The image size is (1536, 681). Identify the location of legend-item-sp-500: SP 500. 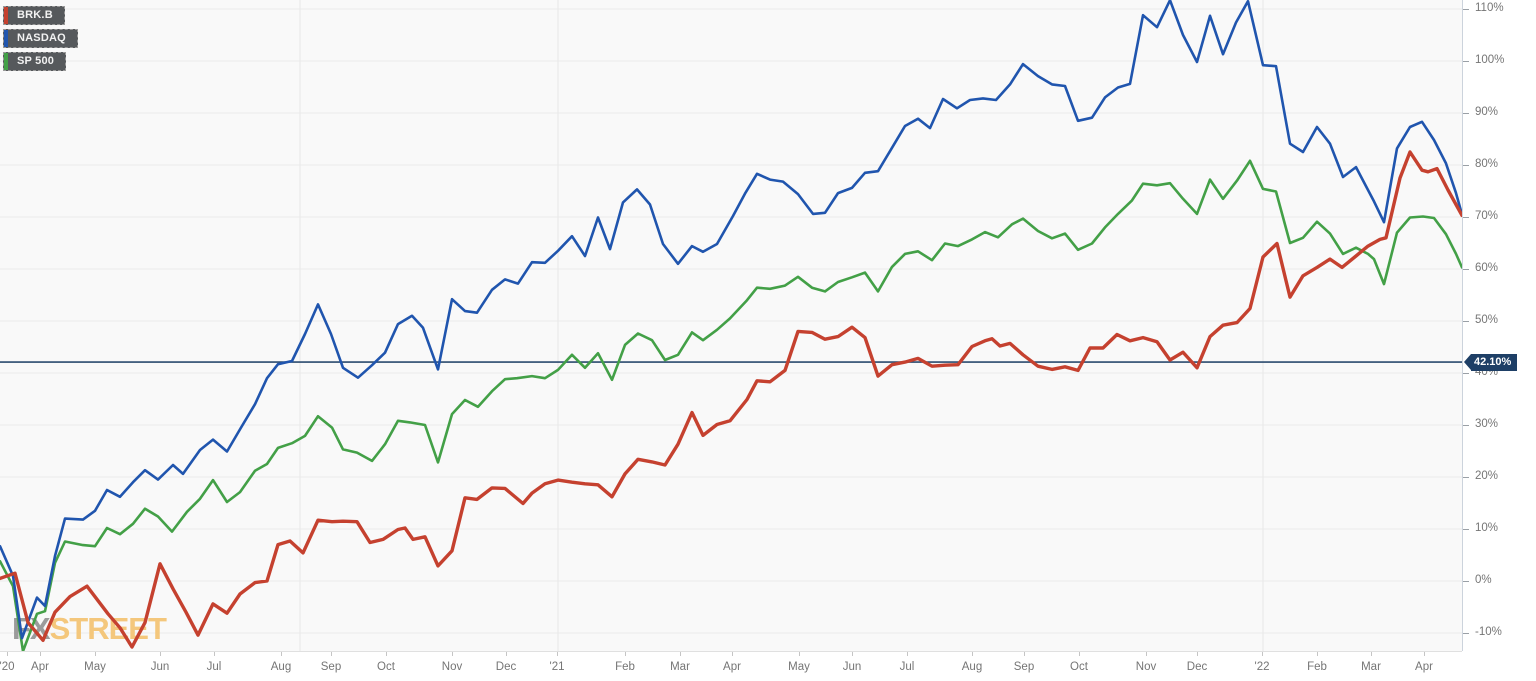
(35, 61).